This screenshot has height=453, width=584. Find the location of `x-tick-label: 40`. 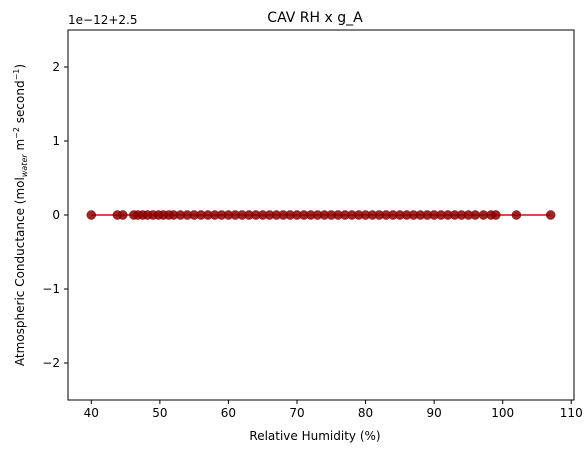

x-tick-label: 40 is located at coordinates (91, 413).